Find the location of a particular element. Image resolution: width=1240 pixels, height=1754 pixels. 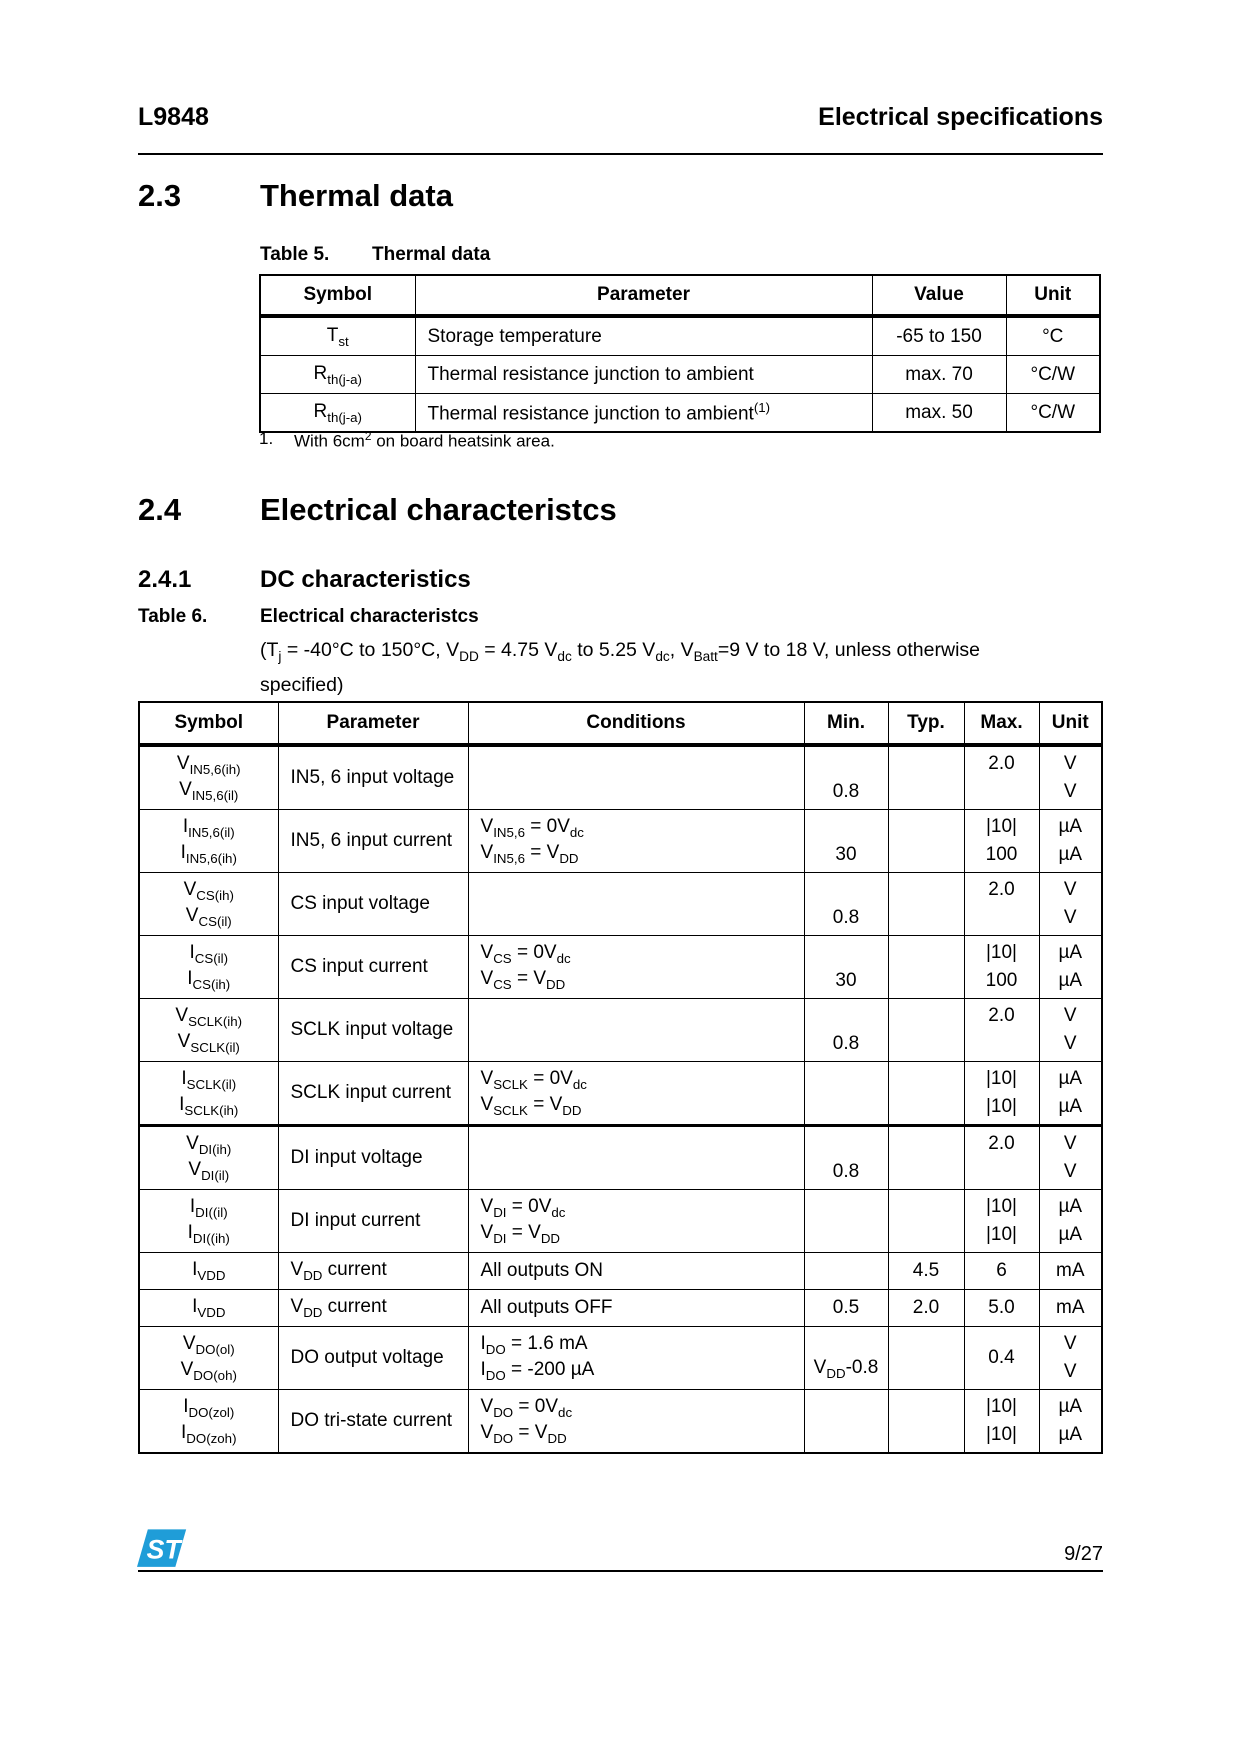

section-heading-dc-characteristics: 2.4.1 DC characteristics is located at coordinates (304, 580).